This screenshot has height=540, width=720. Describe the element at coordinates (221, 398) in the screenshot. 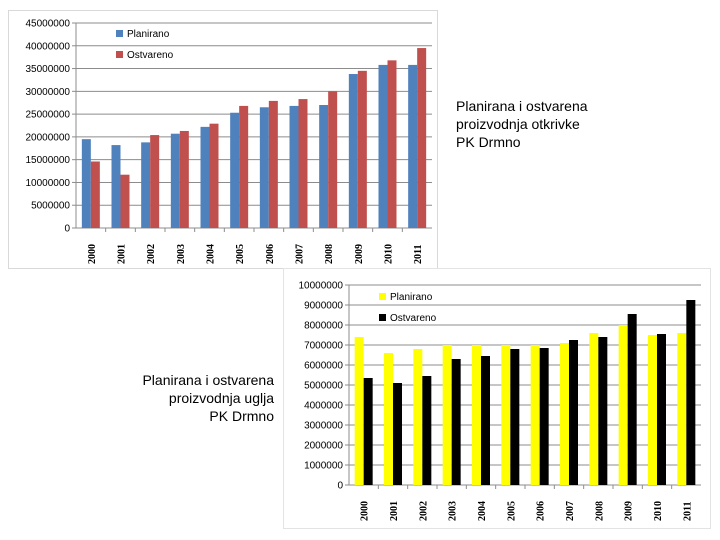

I see `caption-line: proizvodnja uglja` at that location.